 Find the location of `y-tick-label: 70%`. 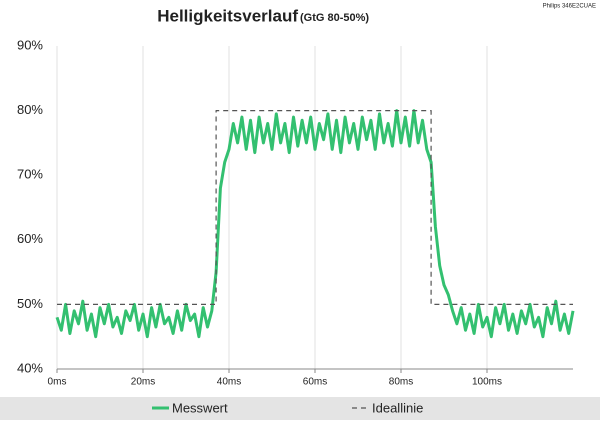

y-tick-label: 70% is located at coordinates (30, 174).